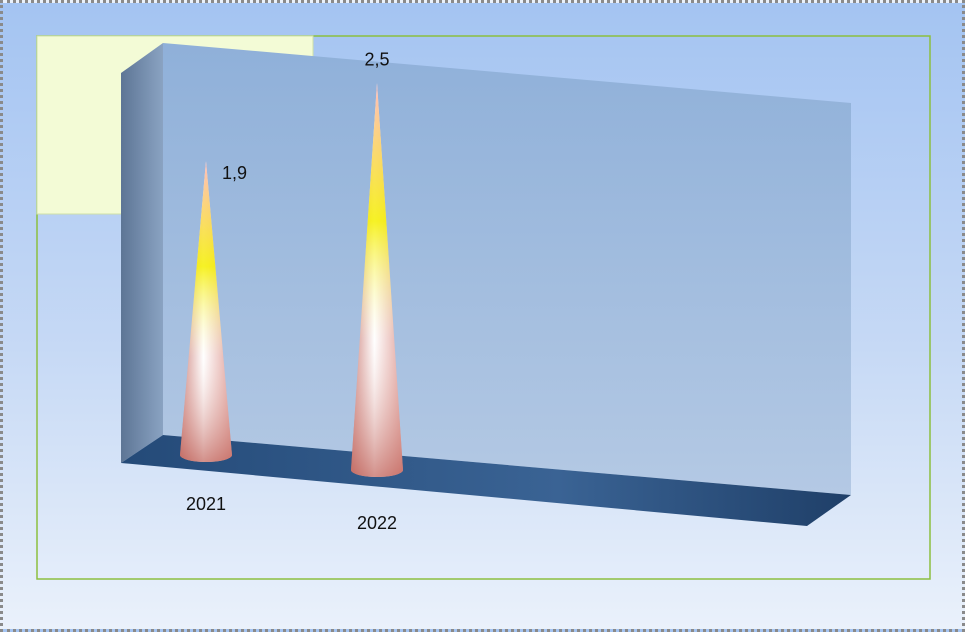 Image resolution: width=965 pixels, height=632 pixels. I want to click on cone-shading-2022, so click(377, 280).